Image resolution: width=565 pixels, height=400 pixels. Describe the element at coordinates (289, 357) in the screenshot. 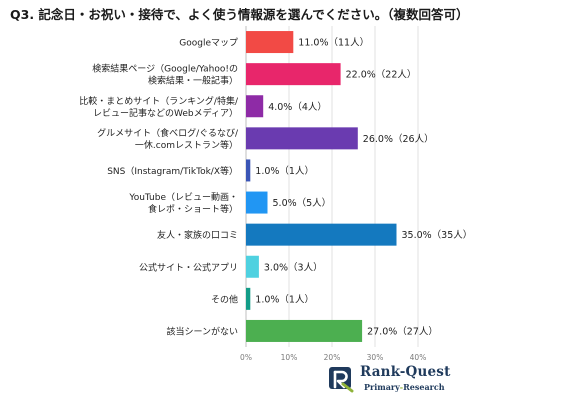

I see `x-tick-label-1: 10%` at that location.